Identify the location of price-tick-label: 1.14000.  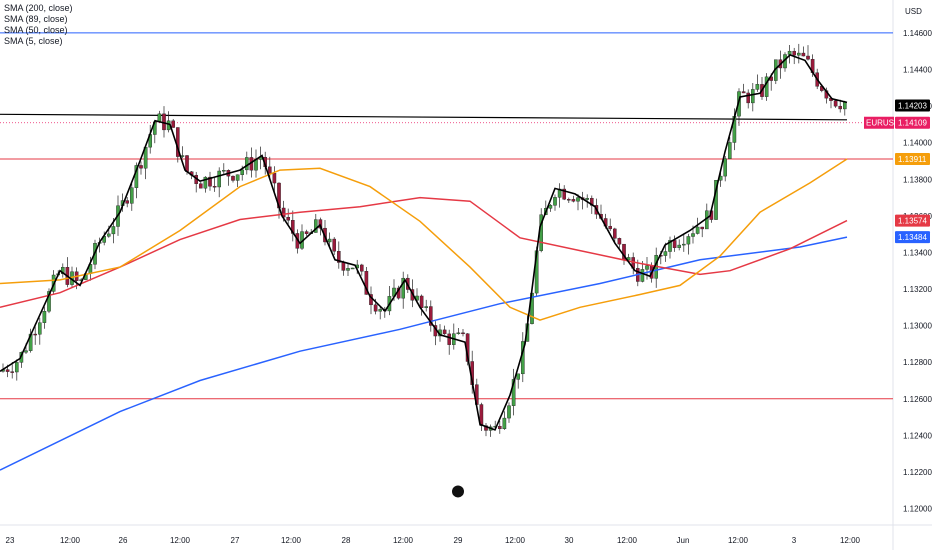
(917, 143).